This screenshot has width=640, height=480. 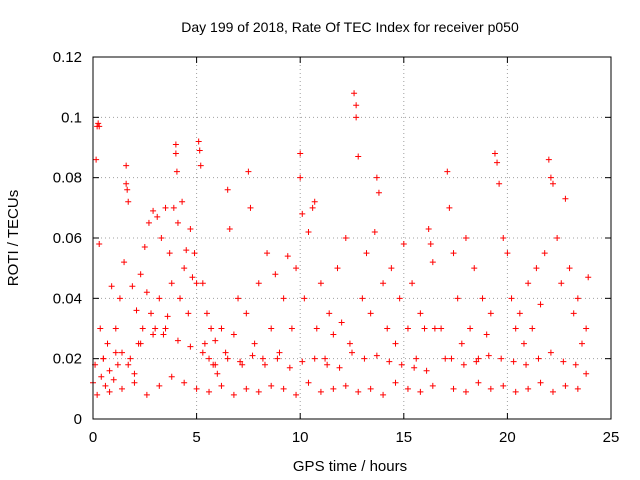 What do you see at coordinates (78, 419) in the screenshot?
I see `y-tick-label: 0` at bounding box center [78, 419].